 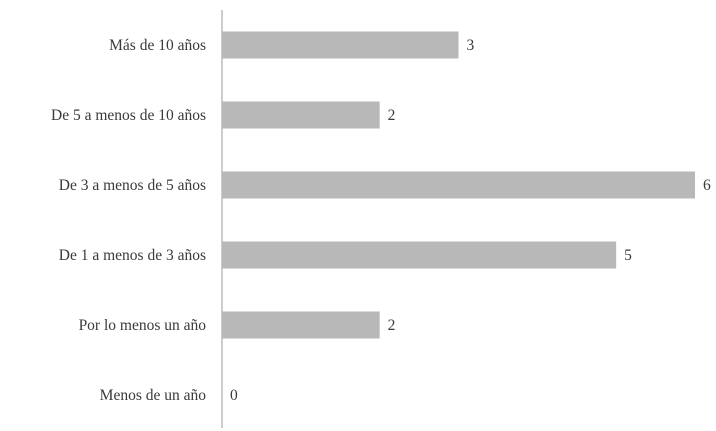 What do you see at coordinates (132, 255) in the screenshot?
I see `category-label: De 1 a menos de 3 años` at bounding box center [132, 255].